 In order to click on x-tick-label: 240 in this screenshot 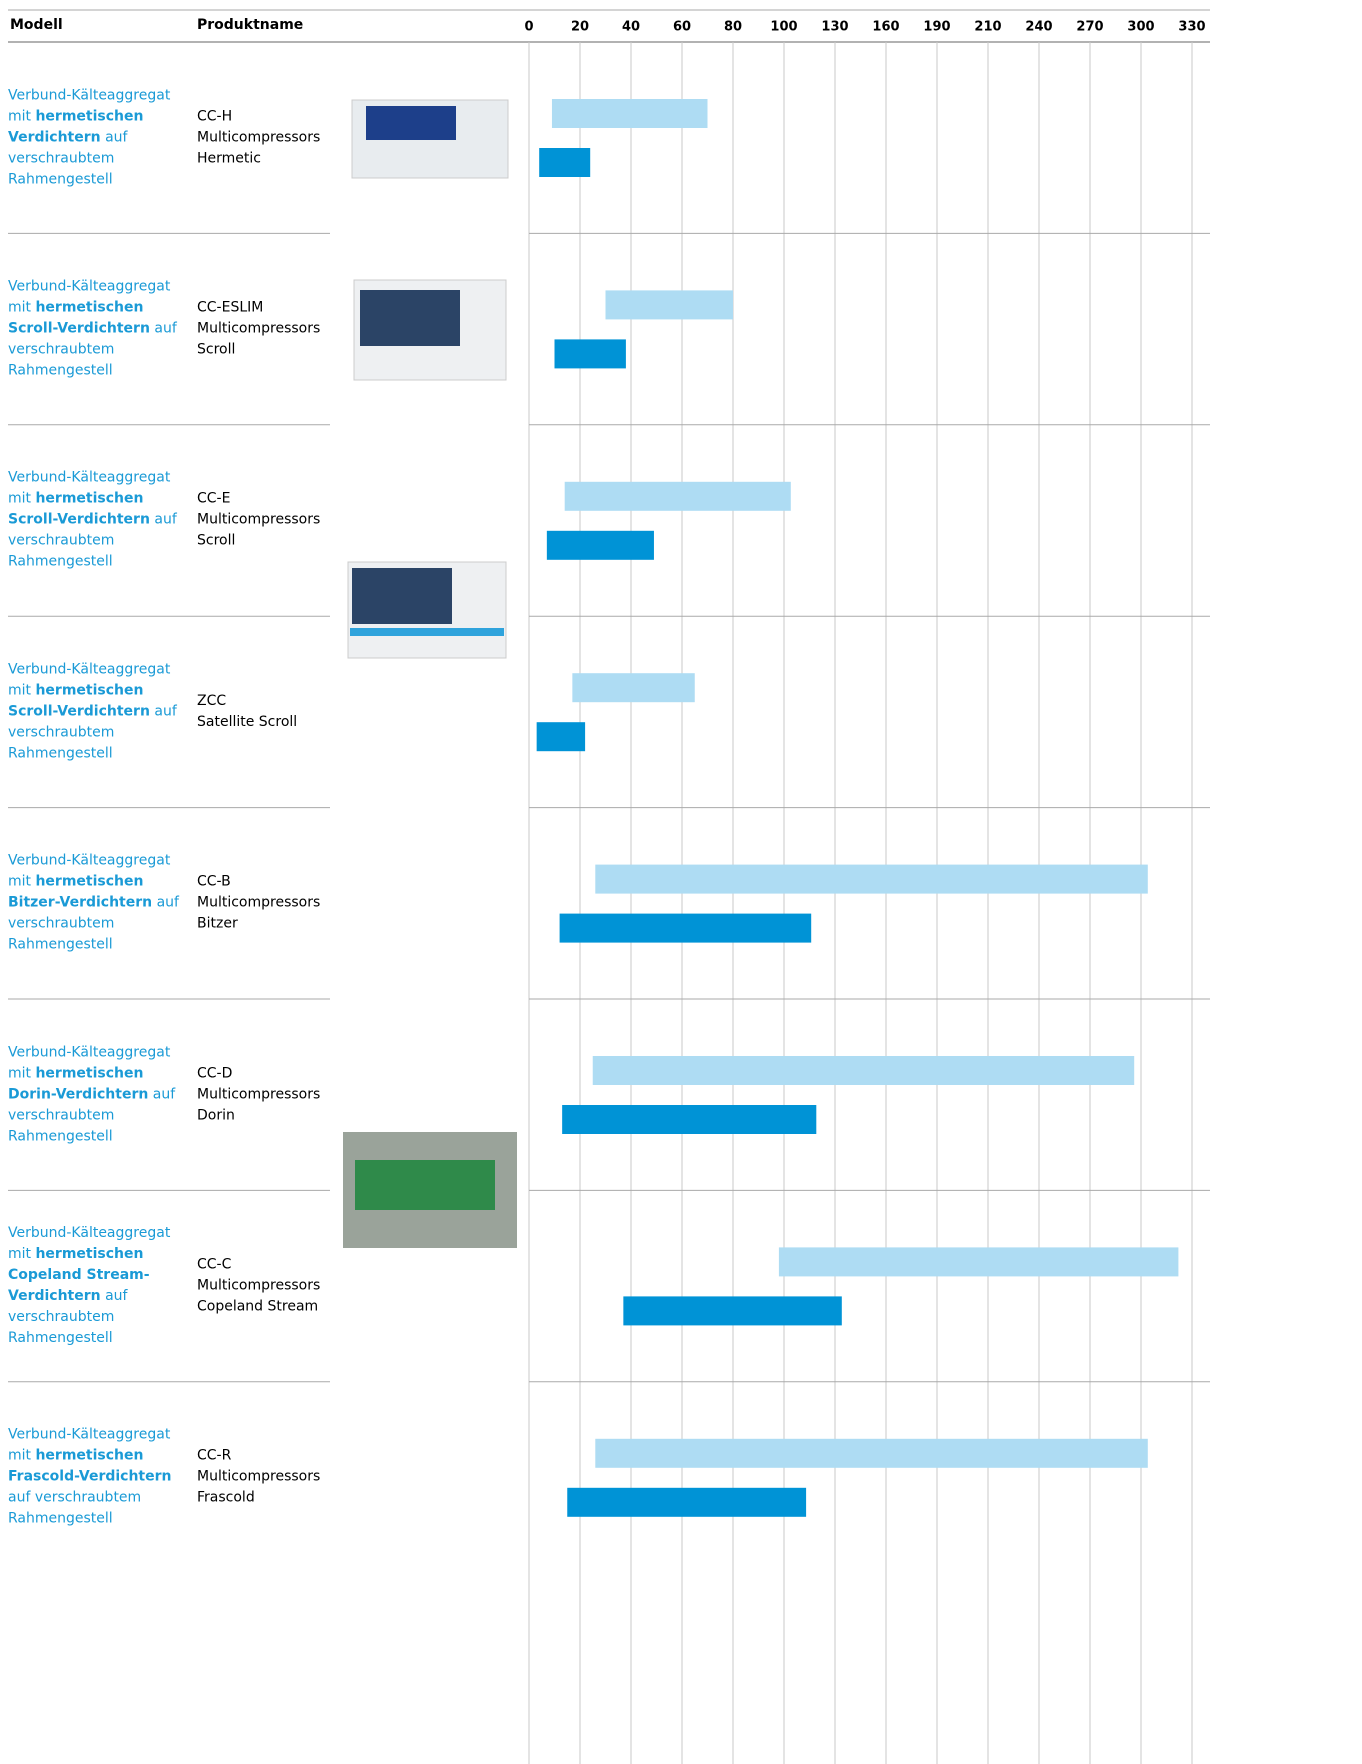, I will do `click(1038, 27)`.